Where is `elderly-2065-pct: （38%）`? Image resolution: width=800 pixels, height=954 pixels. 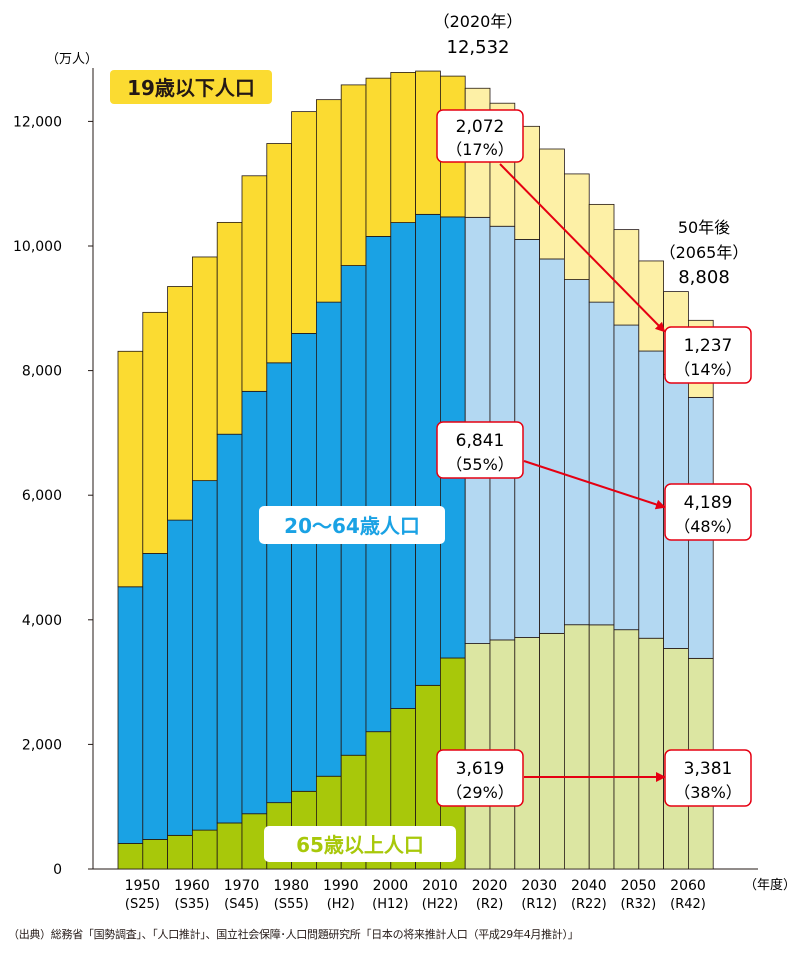 elderly-2065-pct: （38%） is located at coordinates (708, 792).